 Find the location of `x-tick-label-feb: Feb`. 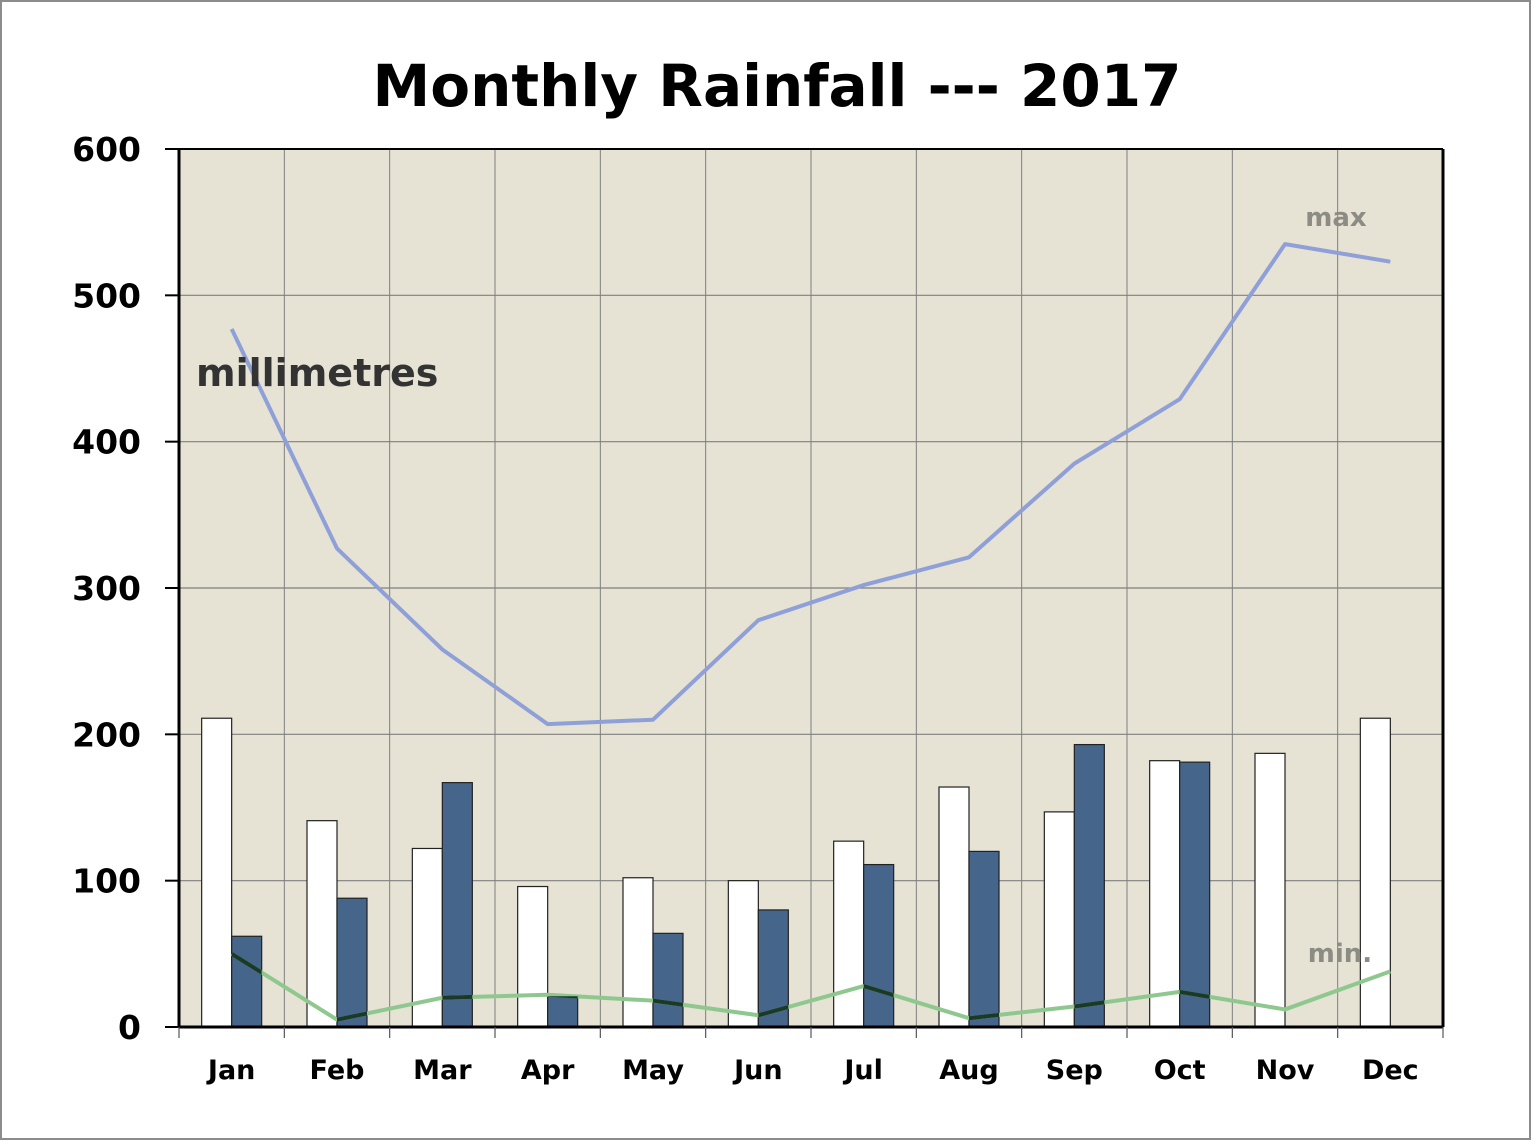

x-tick-label-feb: Feb is located at coordinates (337, 1070).